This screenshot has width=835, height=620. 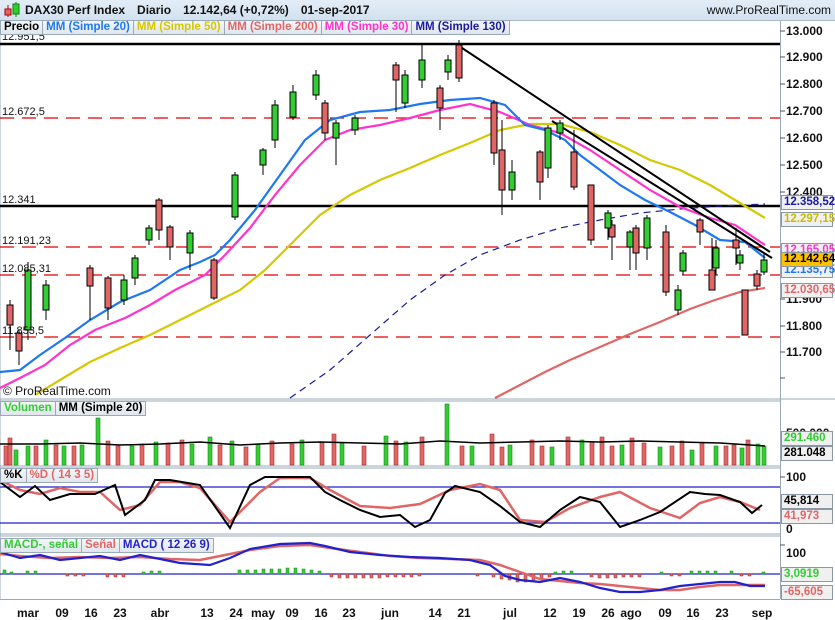 What do you see at coordinates (808, 290) in the screenshot?
I see `sma200-value-badge: 12.030,65` at bounding box center [808, 290].